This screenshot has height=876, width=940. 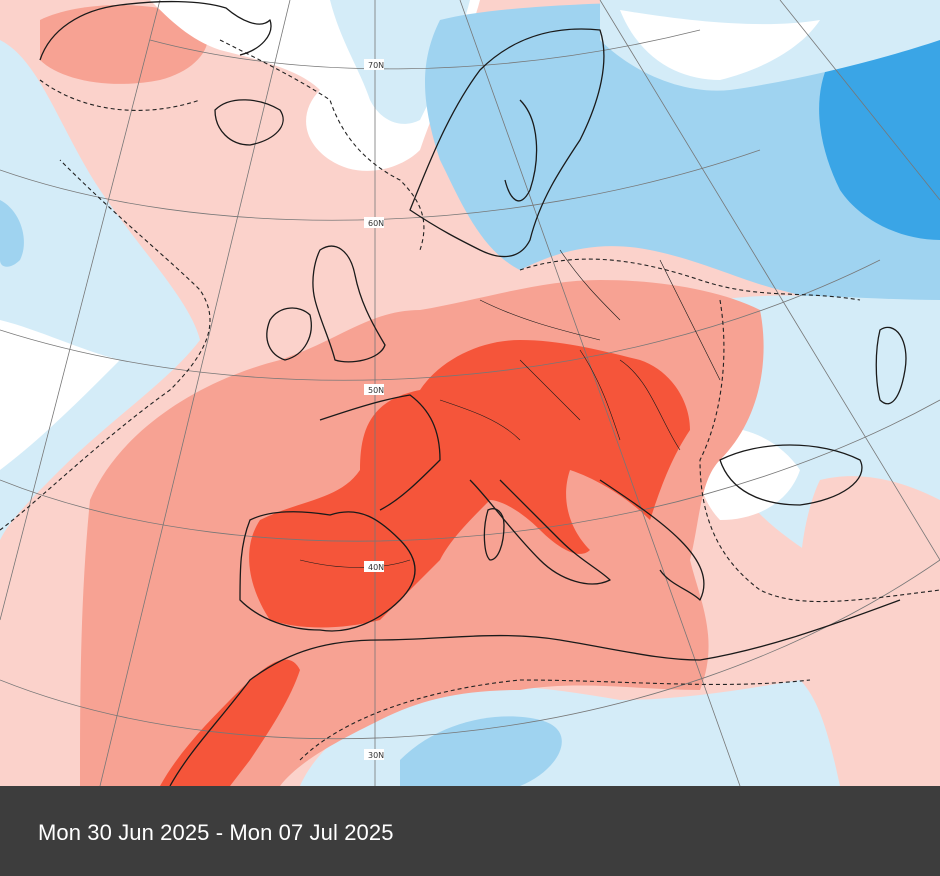 I want to click on coastline-iceland, so click(x=249, y=122).